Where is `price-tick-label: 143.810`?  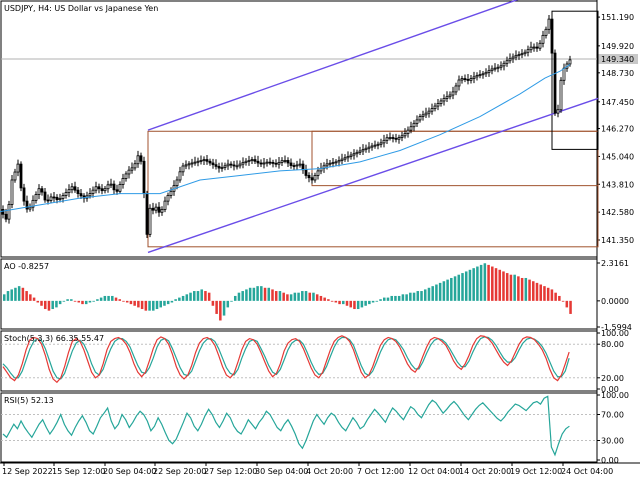 price-tick-label: 143.810 is located at coordinates (617, 184).